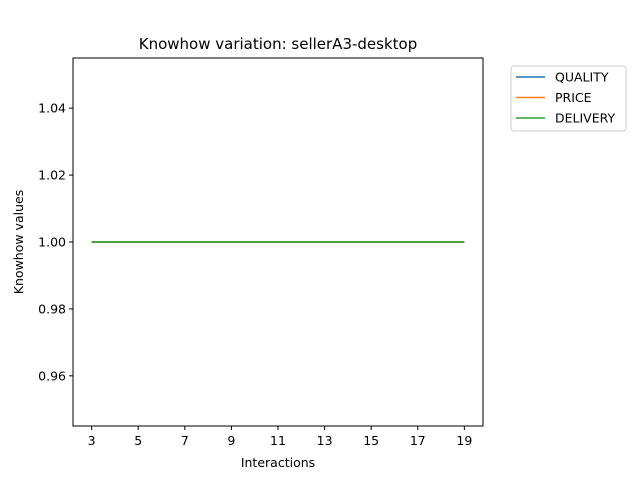  I want to click on chart-title: Knowhow variation: sellerA3-desktop, so click(278, 44).